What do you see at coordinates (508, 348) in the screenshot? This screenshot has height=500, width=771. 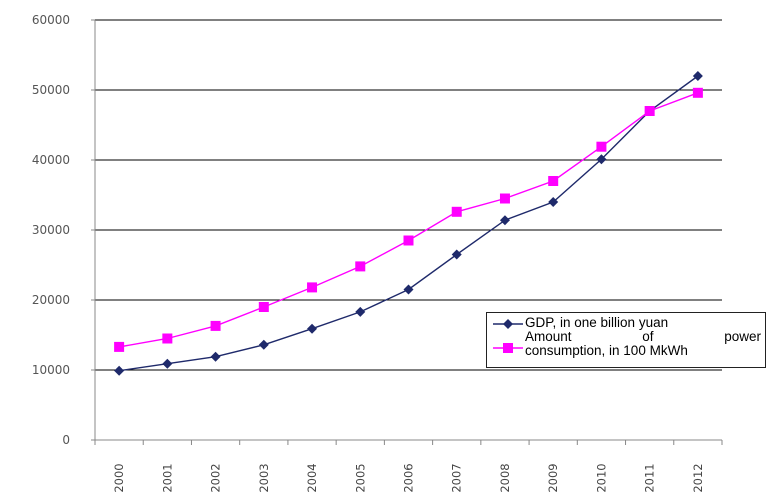 I see `legend-swatch-power` at bounding box center [508, 348].